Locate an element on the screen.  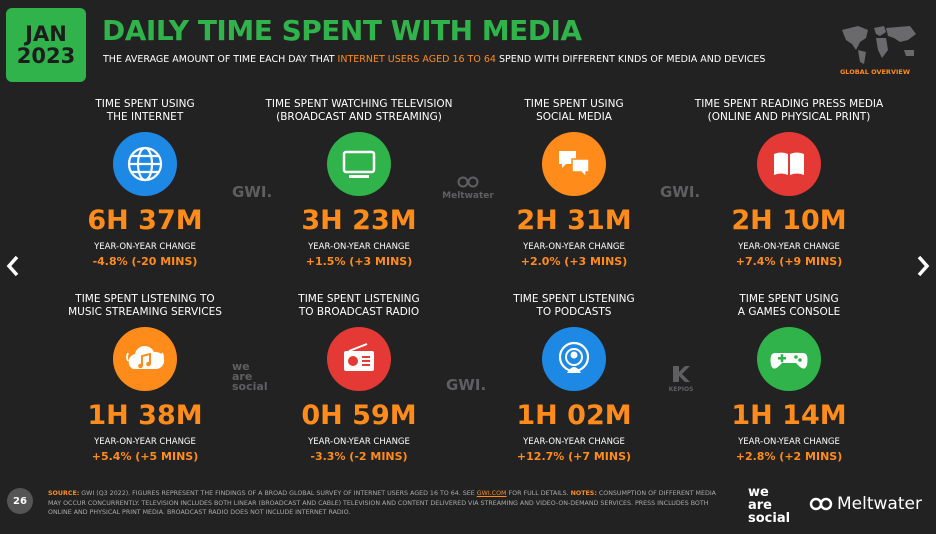
meltwater-logo-icon is located at coordinates (468, 182).